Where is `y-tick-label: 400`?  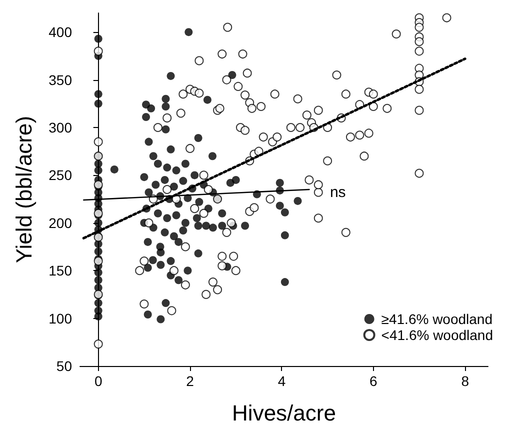 y-tick-label: 400 is located at coordinates (60, 32).